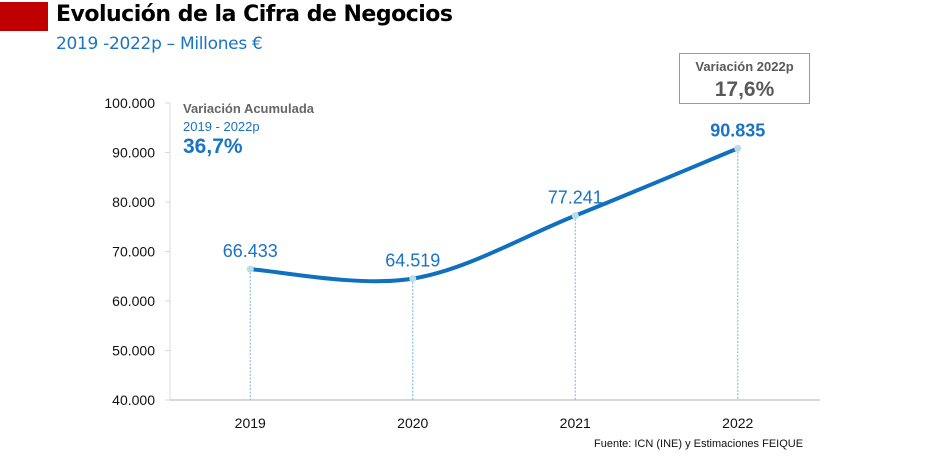 This screenshot has height=464, width=945. Describe the element at coordinates (249, 108) in the screenshot. I see `cumulative-variation-label: Variación Acumulada` at that location.